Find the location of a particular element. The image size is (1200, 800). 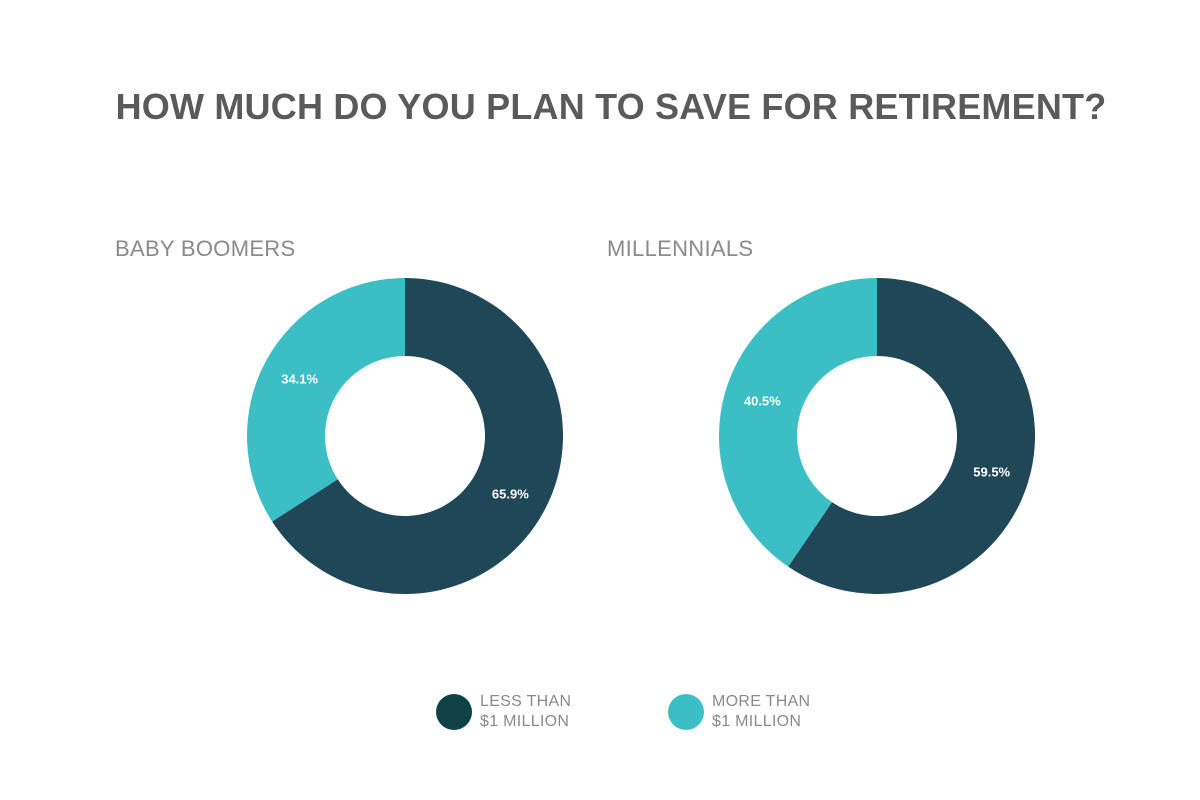

legend-label-less-line1: LESS THAN is located at coordinates (526, 701).